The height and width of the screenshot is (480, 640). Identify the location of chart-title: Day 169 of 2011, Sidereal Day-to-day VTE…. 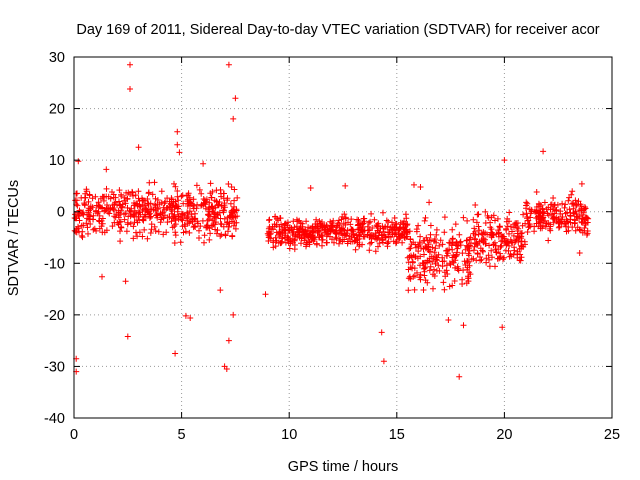
(337, 30).